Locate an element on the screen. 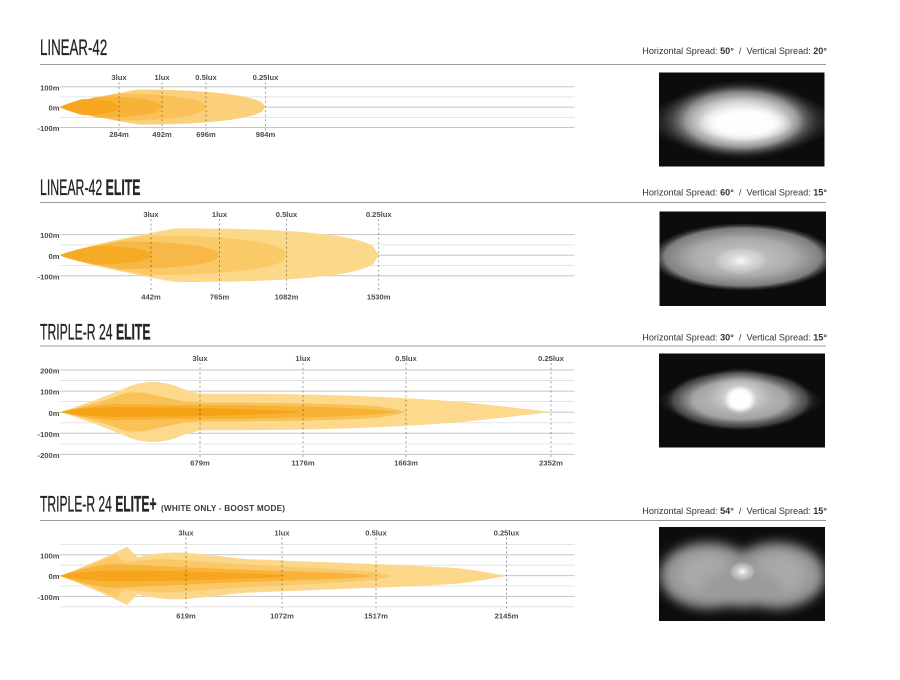 The height and width of the screenshot is (680, 900). svg-text: LINEAR-42 ELITE is located at coordinates (90, 187).